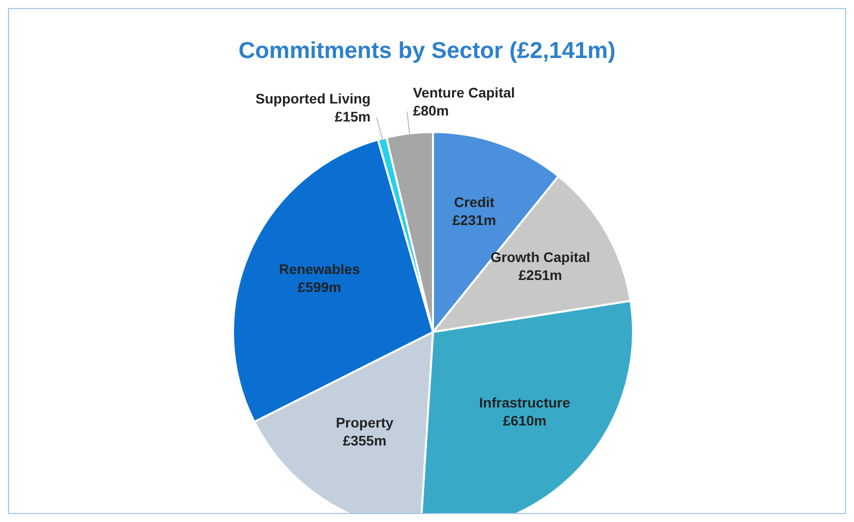  What do you see at coordinates (320, 287) in the screenshot?
I see `data-label: £599m` at bounding box center [320, 287].